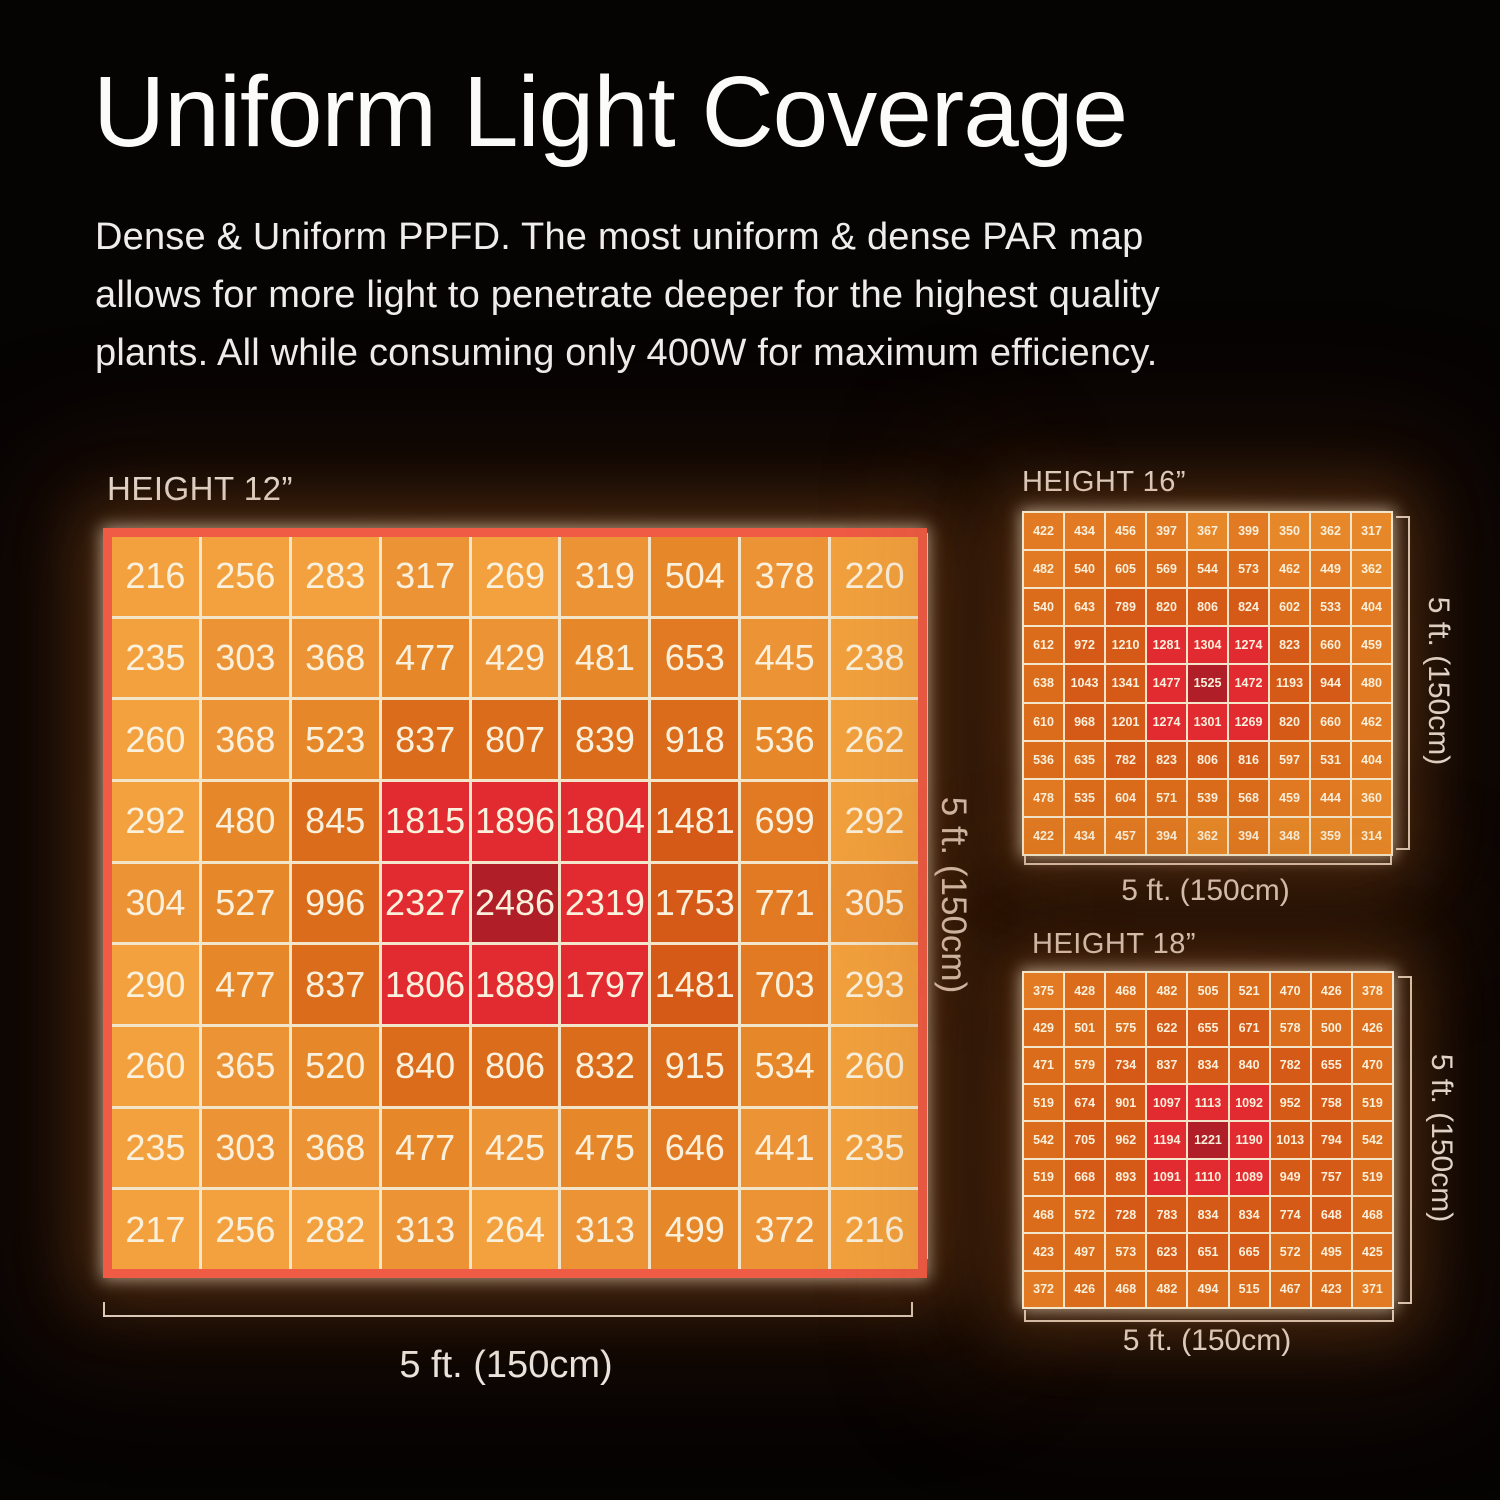 The image size is (1500, 1500). I want to click on ppfd-cell: 823, so click(1166, 759).